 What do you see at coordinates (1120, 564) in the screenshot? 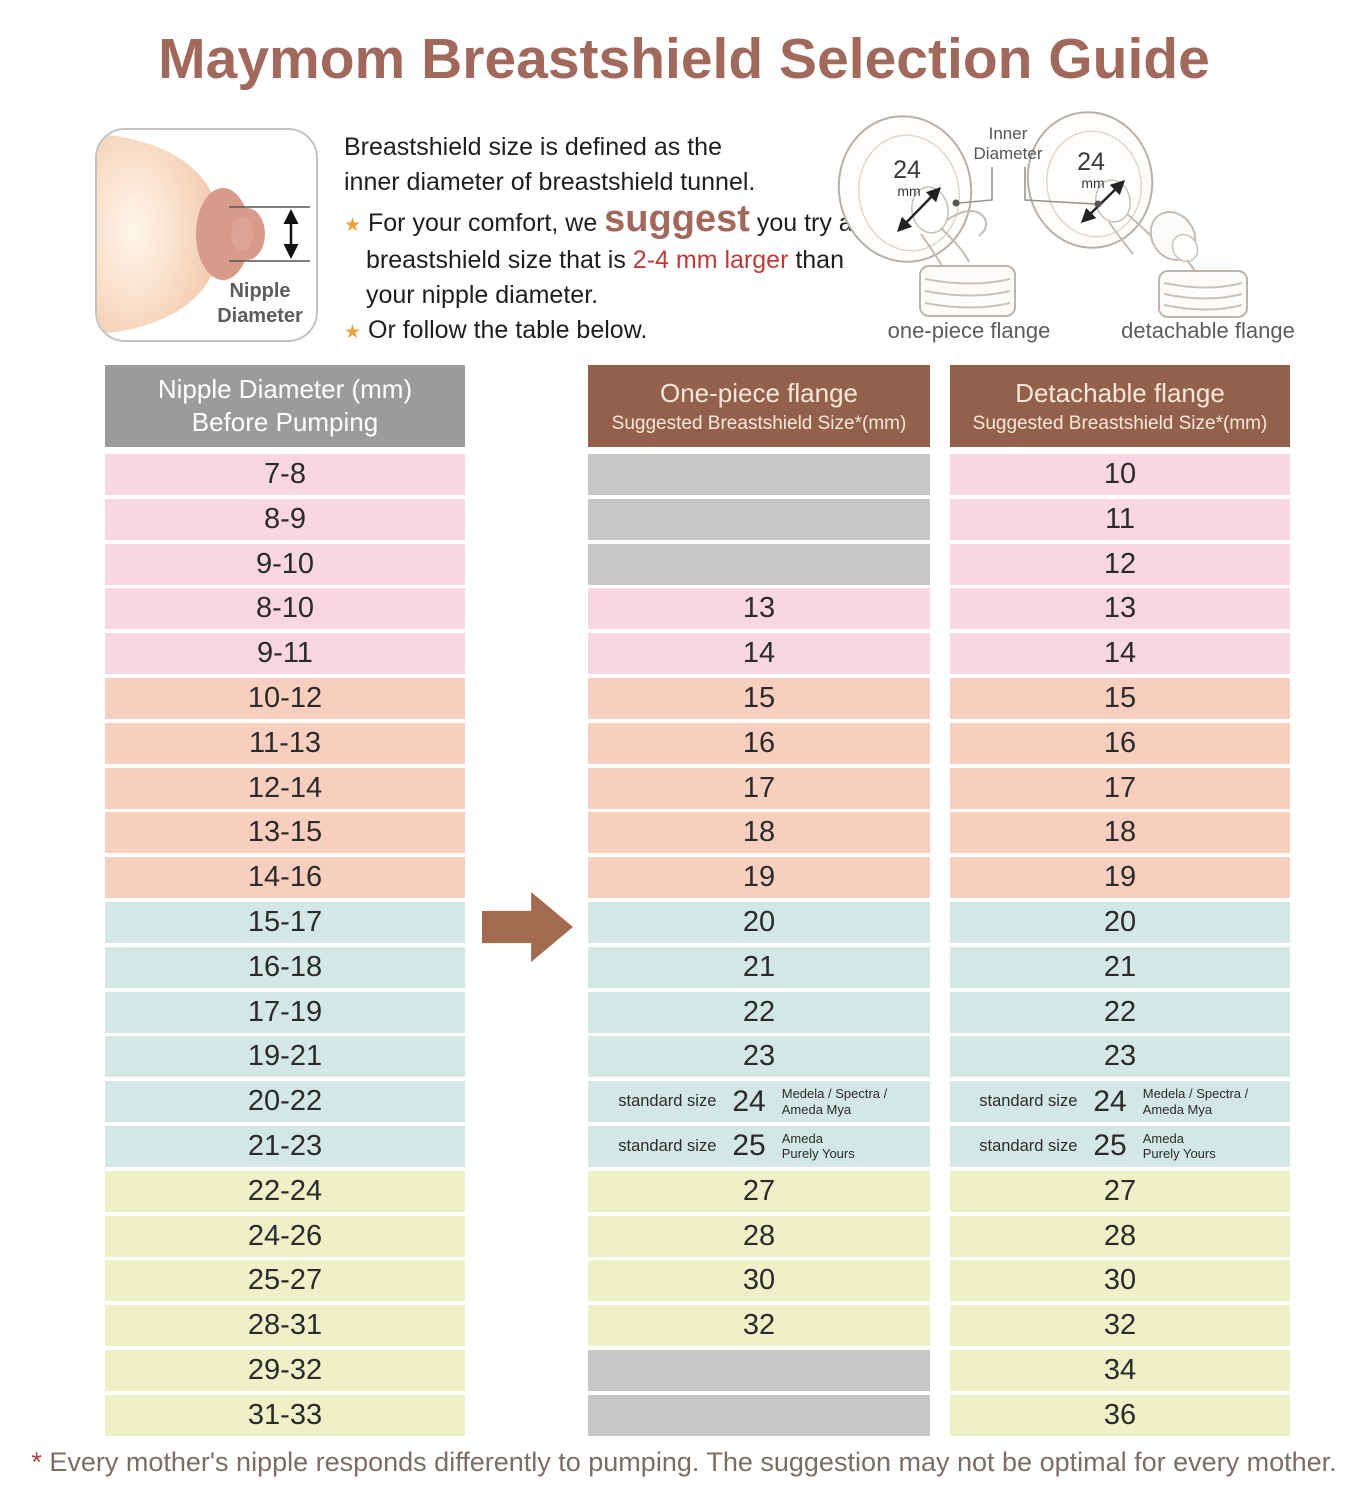
I see `detachable-size-cell: 12` at bounding box center [1120, 564].